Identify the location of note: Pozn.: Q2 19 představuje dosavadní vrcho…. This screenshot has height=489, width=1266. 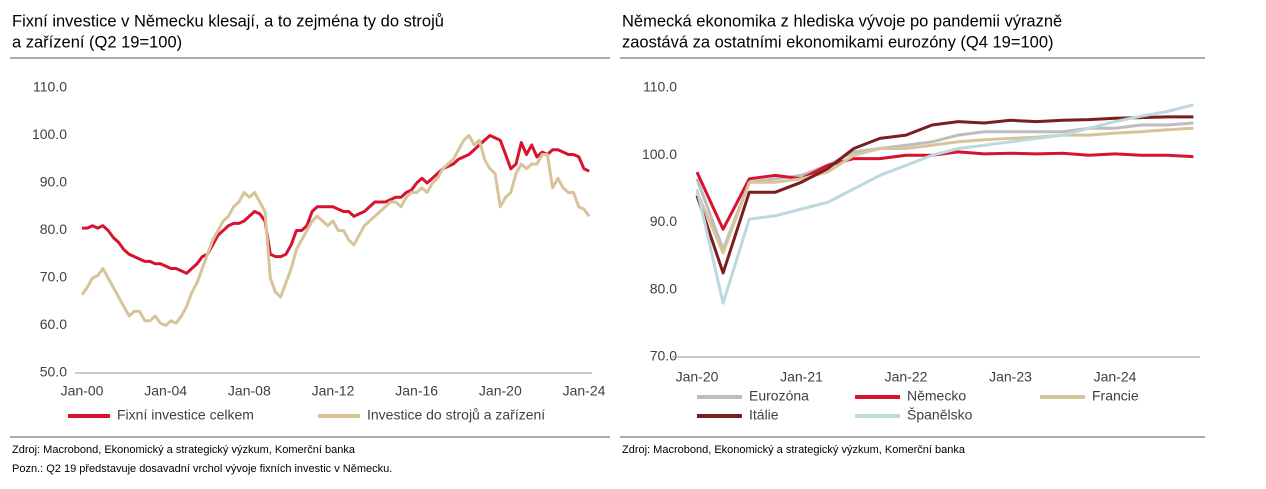
(202, 469).